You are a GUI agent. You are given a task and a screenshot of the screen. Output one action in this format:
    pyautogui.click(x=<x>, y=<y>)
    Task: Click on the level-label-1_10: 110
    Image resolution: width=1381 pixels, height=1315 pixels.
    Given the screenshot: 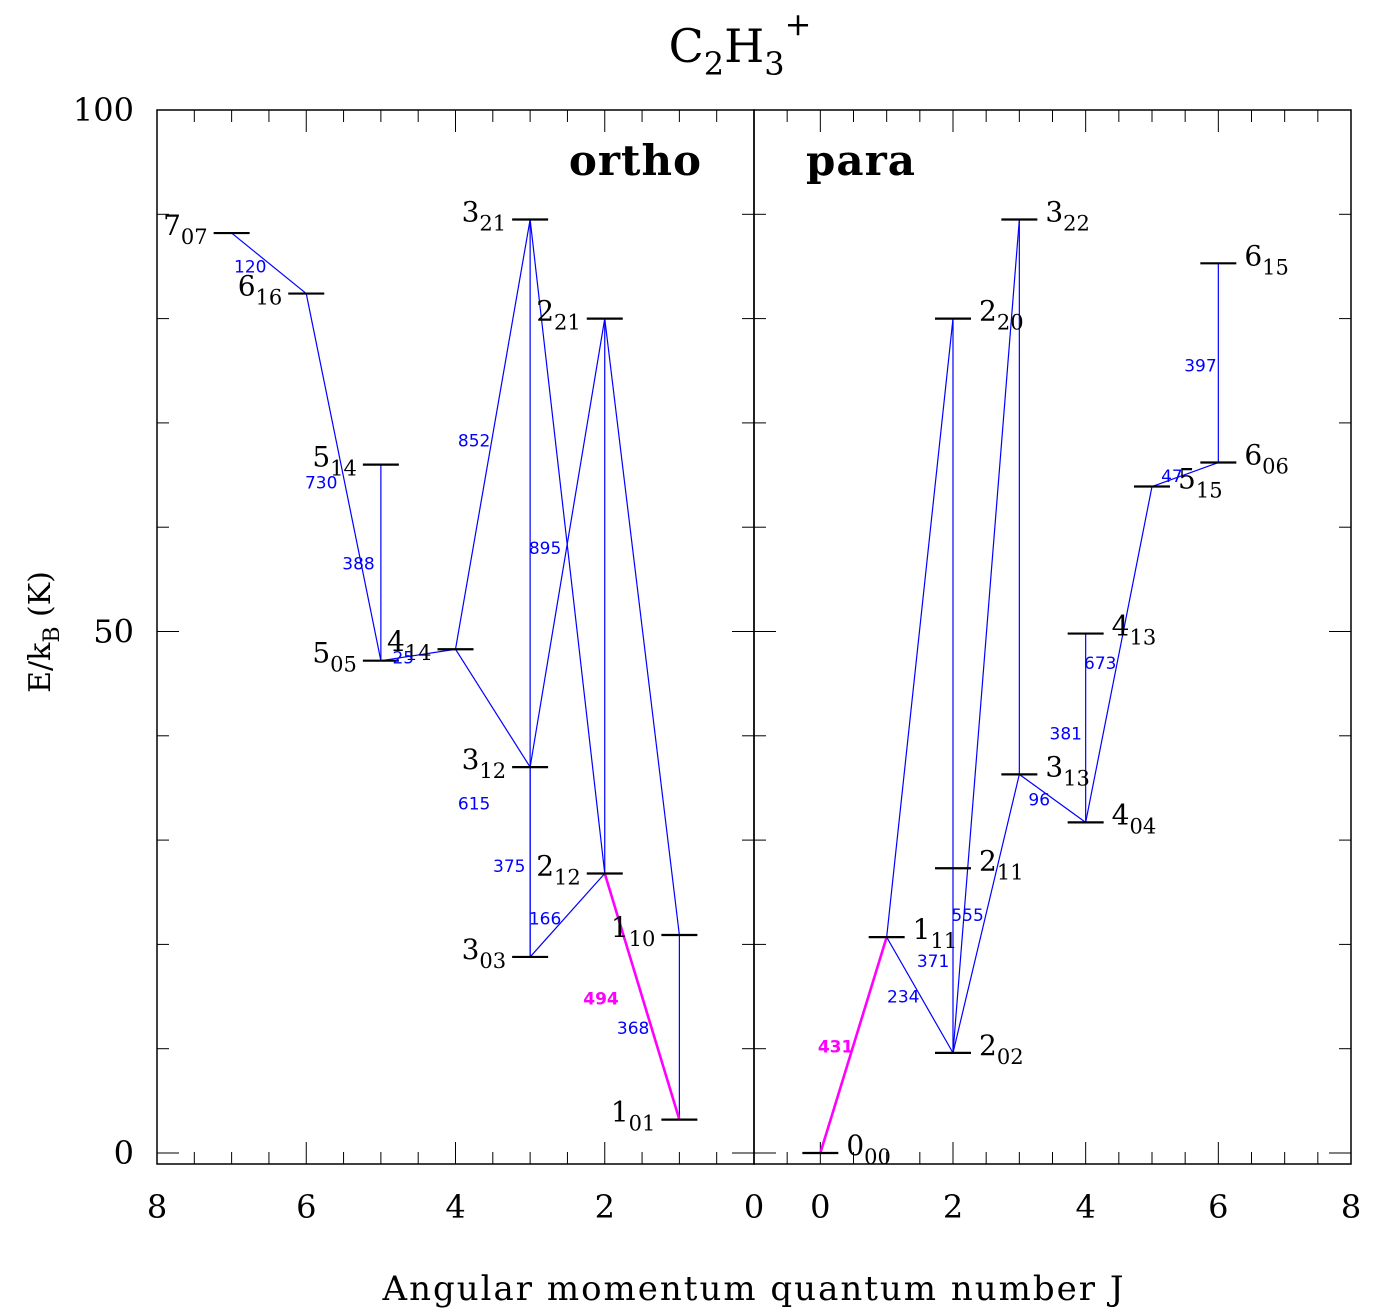 What is the action you would take?
    pyautogui.click(x=633, y=931)
    